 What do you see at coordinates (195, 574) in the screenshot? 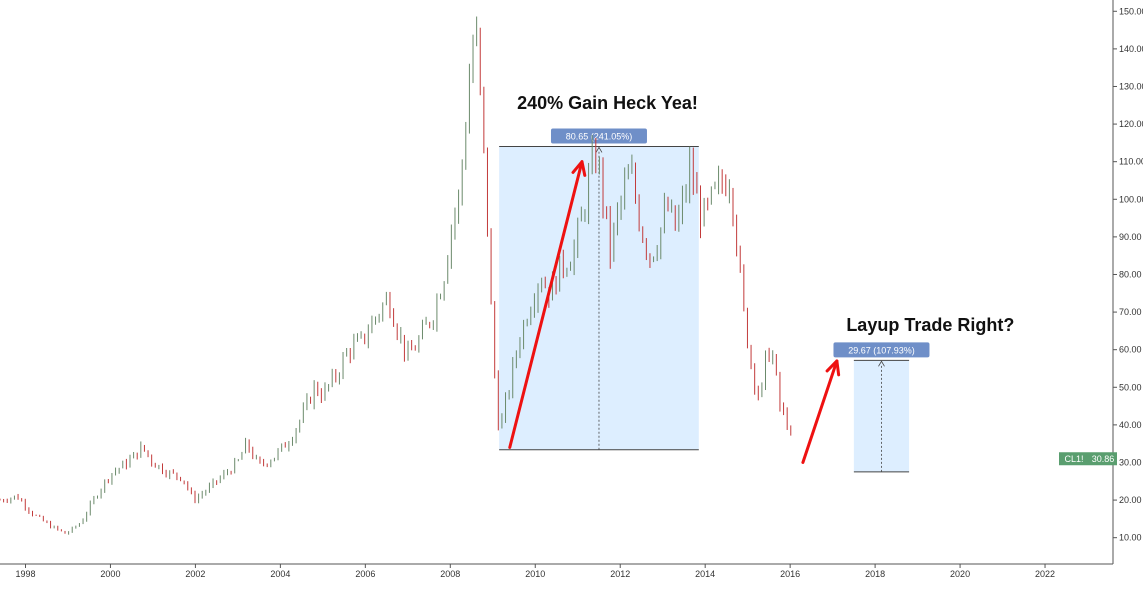
I see `x-tick-label: 2002` at bounding box center [195, 574].